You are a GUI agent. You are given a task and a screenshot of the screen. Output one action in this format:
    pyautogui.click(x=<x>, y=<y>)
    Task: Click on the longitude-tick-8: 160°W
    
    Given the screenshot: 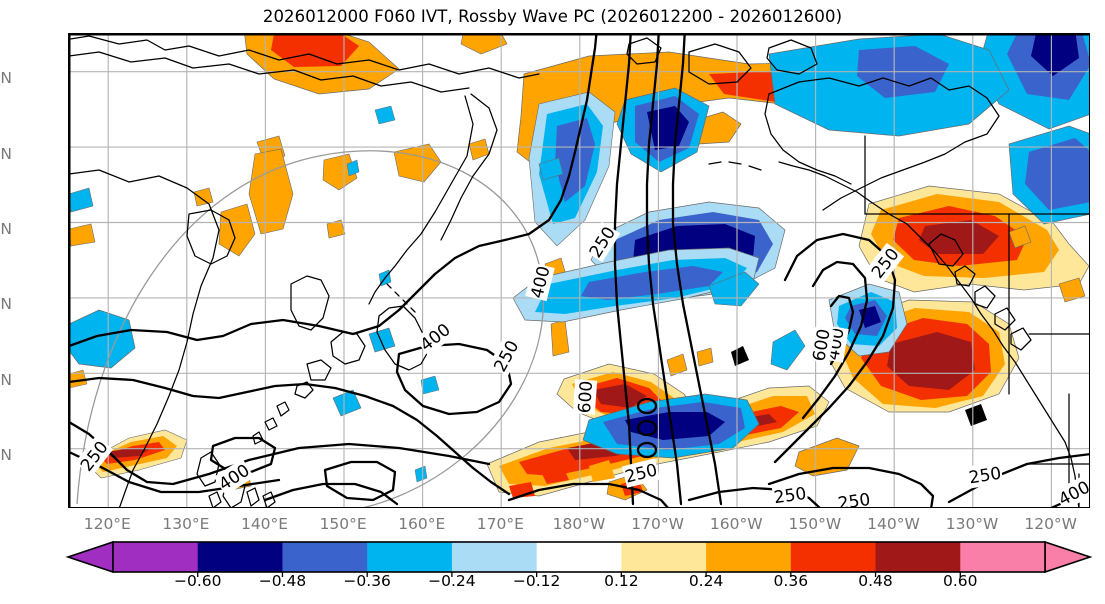 What is the action you would take?
    pyautogui.click(x=736, y=524)
    